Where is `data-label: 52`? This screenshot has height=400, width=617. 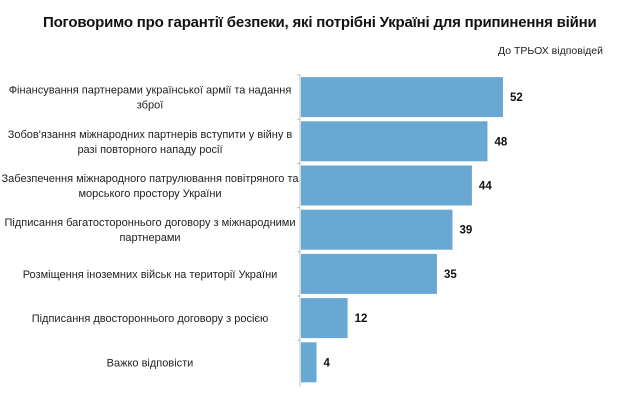
data-label: 52 is located at coordinates (516, 98).